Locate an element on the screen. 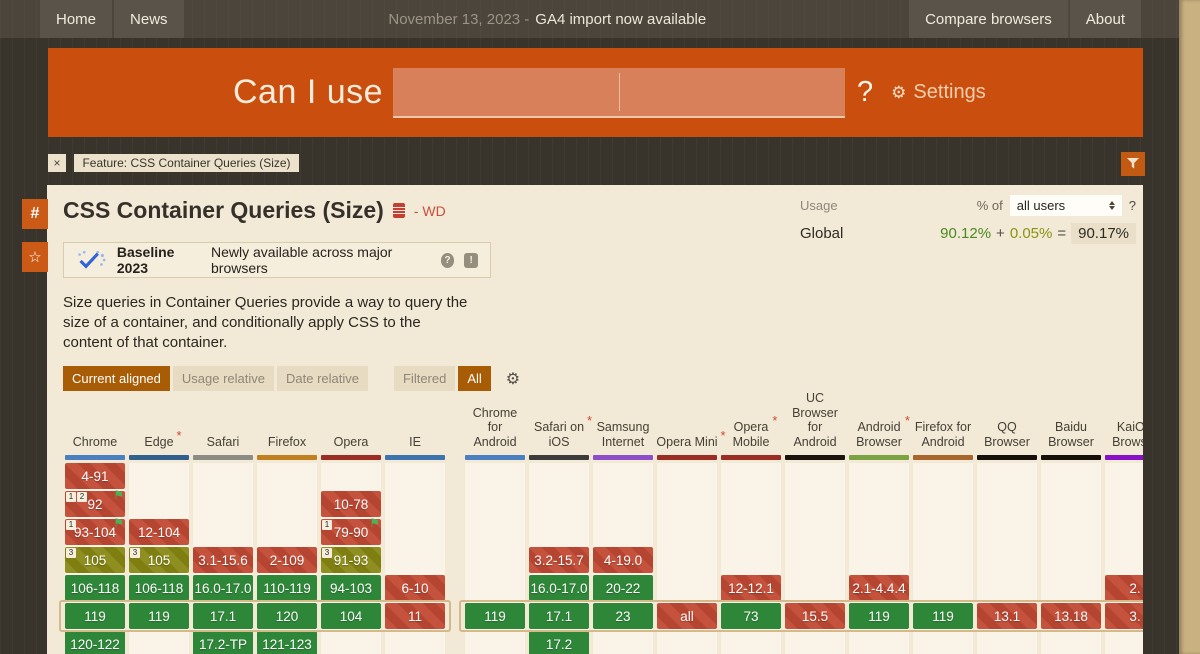  version-slot: 110-119 is located at coordinates (287, 589).